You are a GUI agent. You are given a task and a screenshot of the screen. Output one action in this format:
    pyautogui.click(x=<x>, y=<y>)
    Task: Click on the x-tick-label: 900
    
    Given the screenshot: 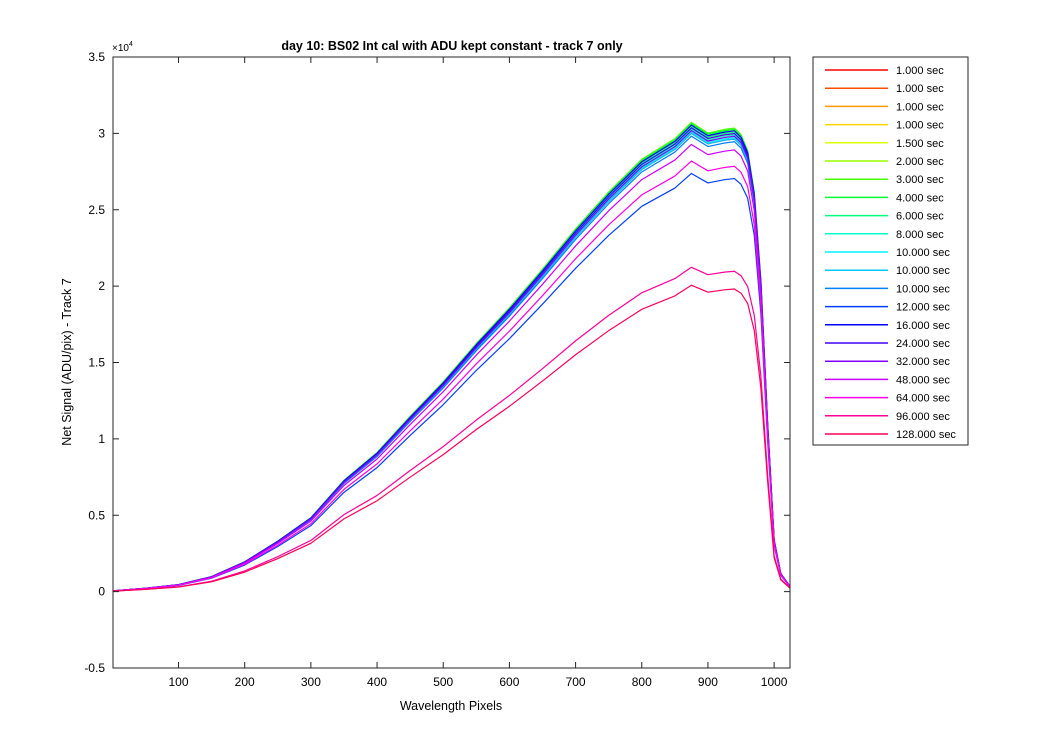 What is the action you would take?
    pyautogui.click(x=708, y=682)
    